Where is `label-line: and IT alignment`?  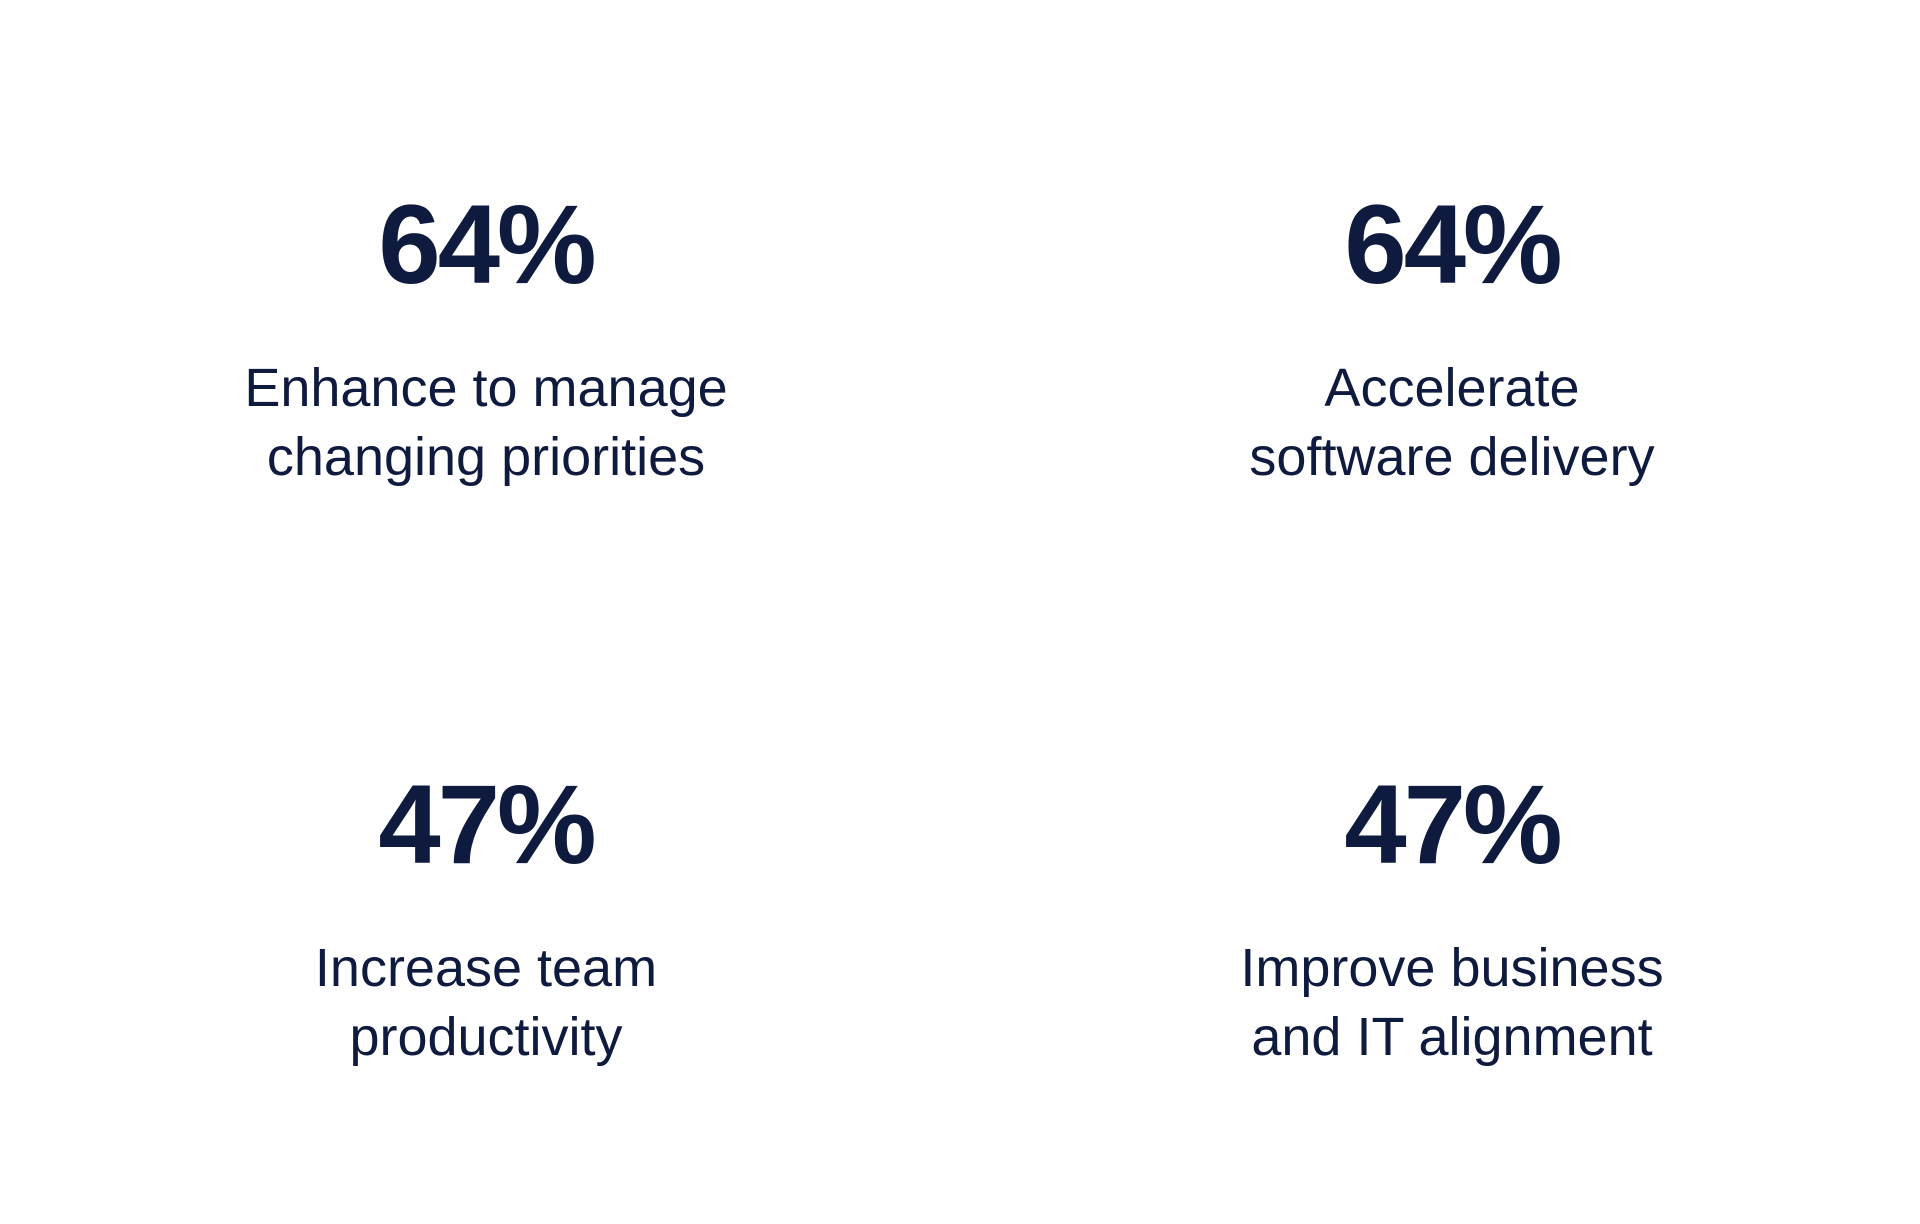 label-line: and IT alignment is located at coordinates (1452, 1037).